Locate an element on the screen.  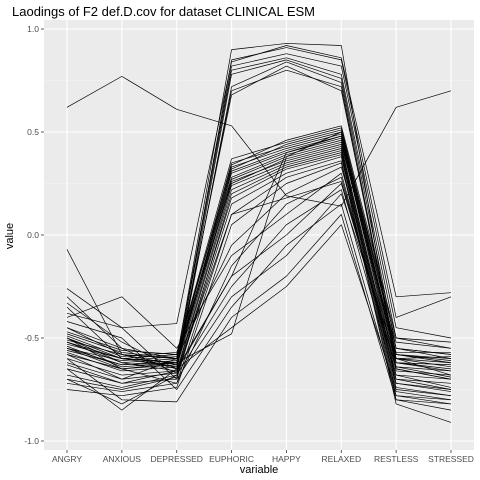
y-tick-label: 1.0 is located at coordinates (33, 29).